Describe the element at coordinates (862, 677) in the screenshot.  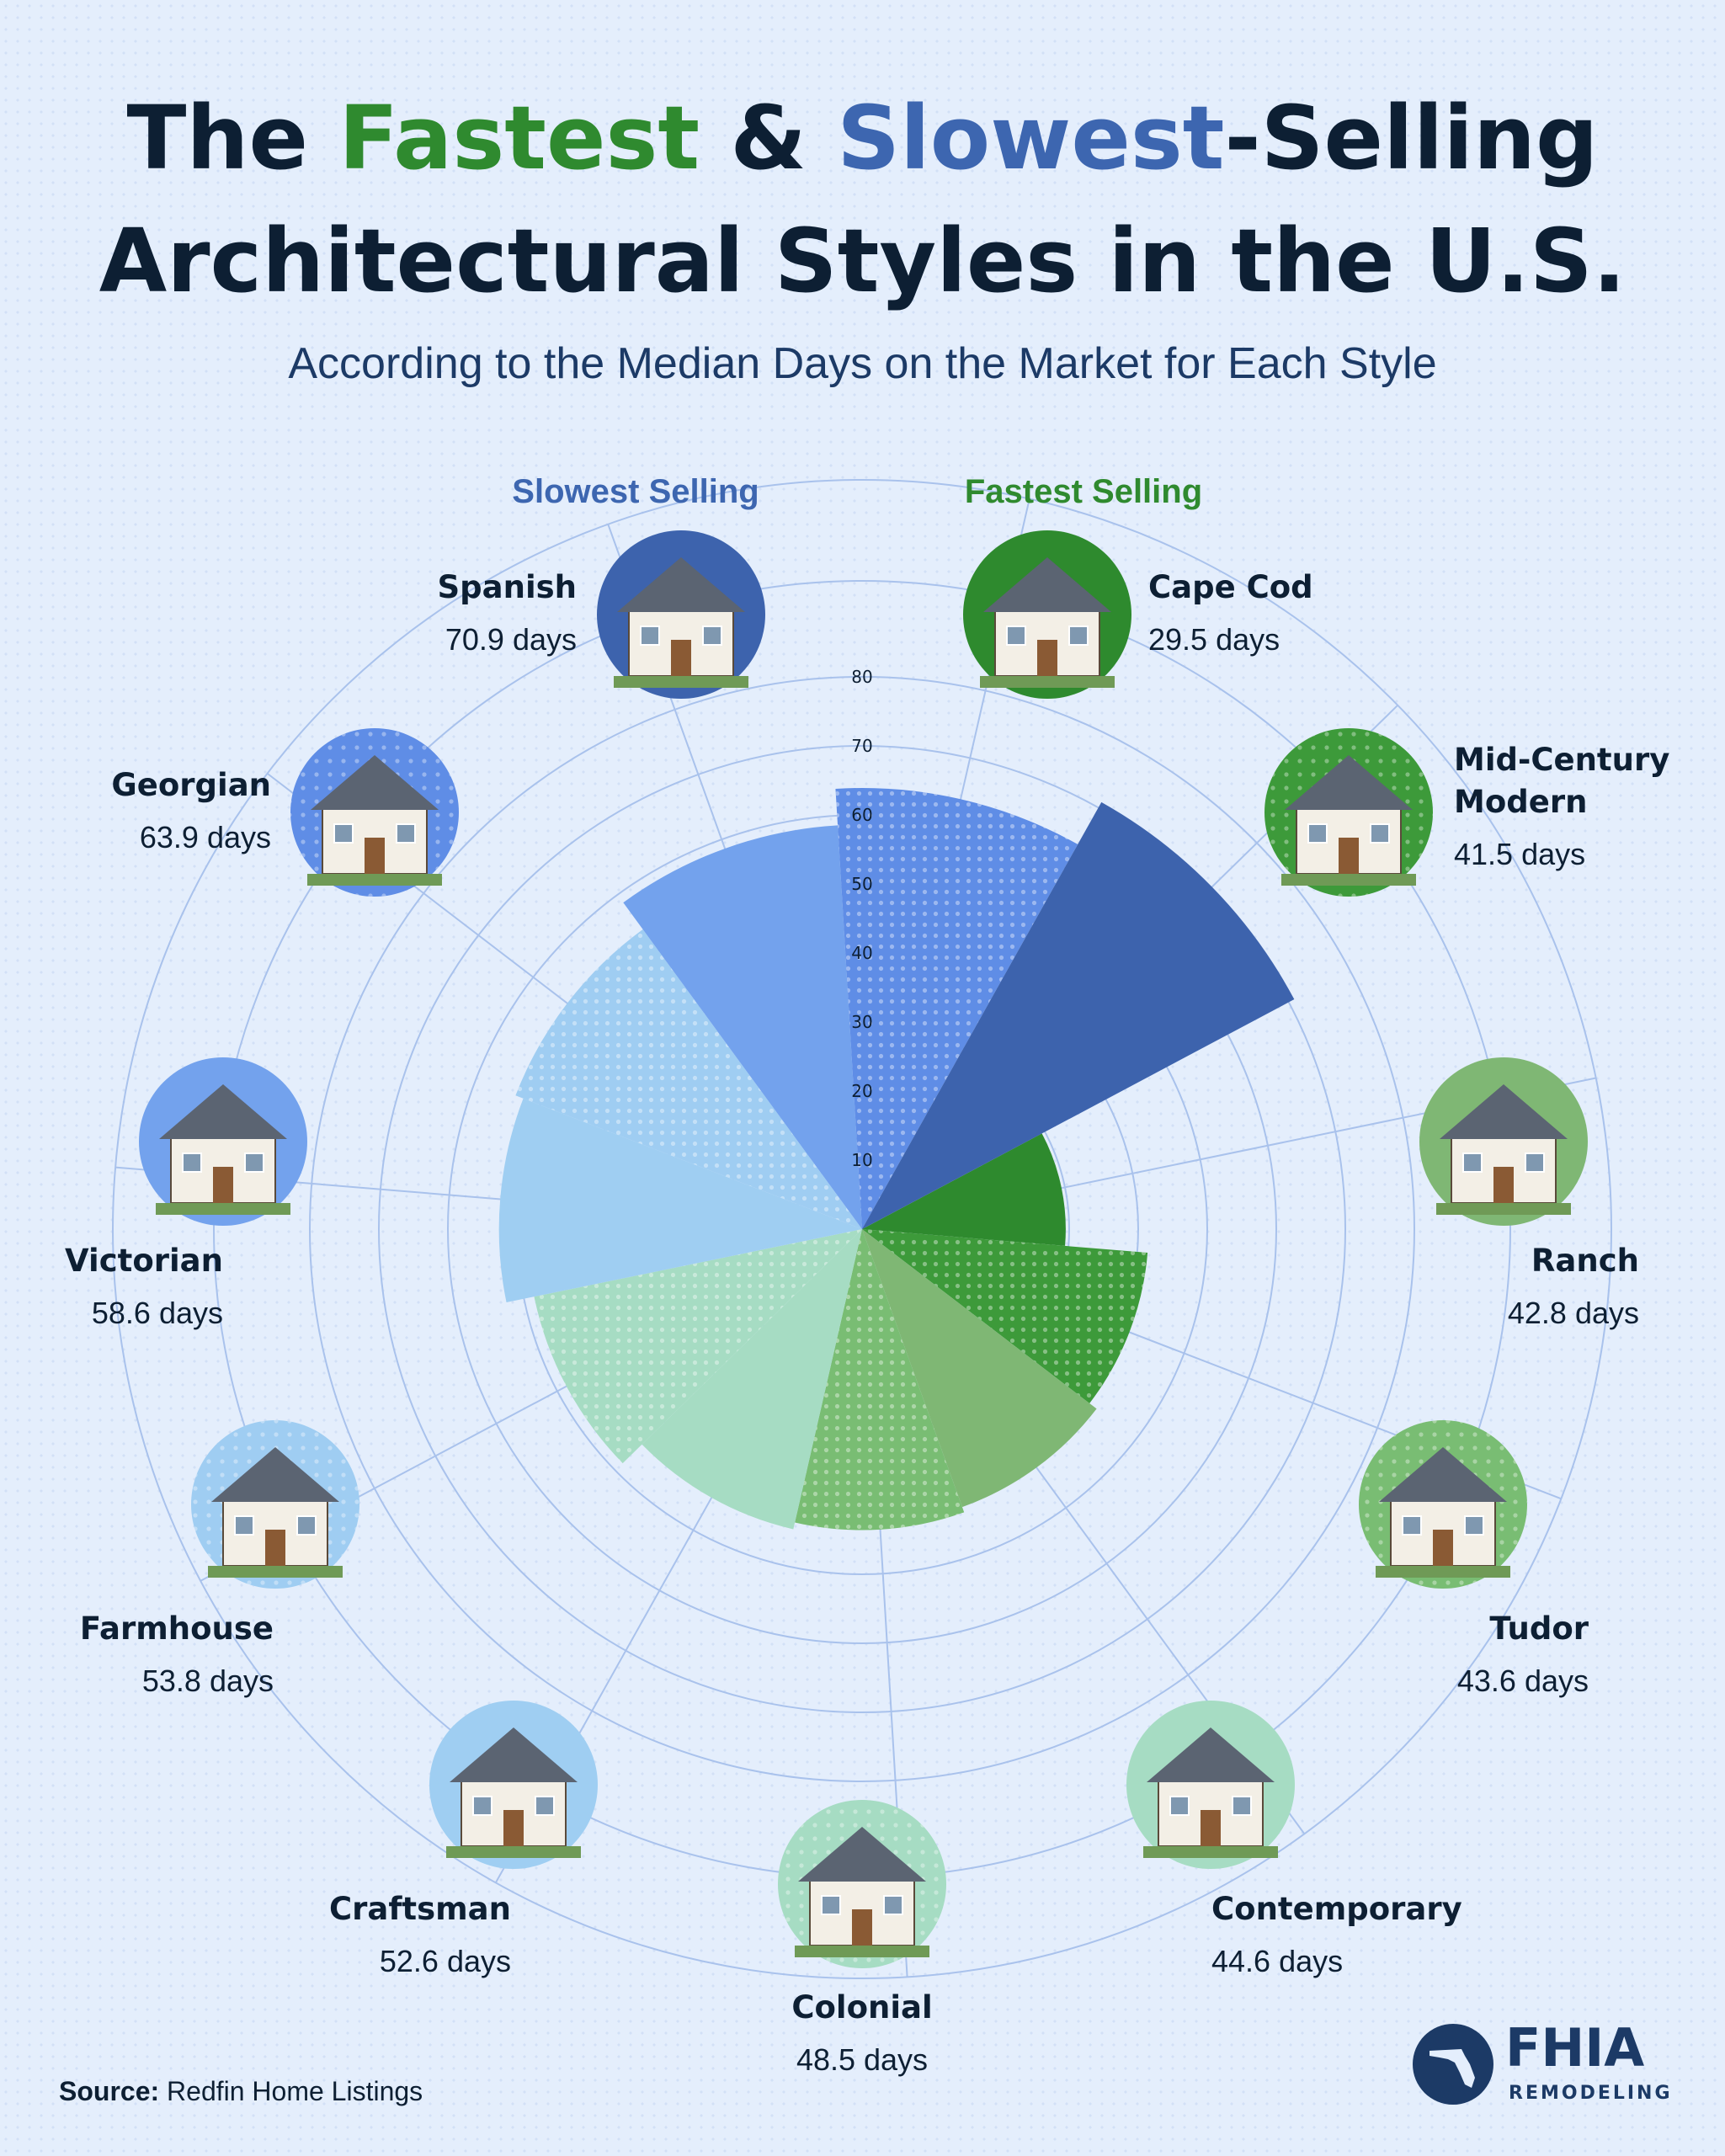
I see `tick-label-80: 80` at that location.